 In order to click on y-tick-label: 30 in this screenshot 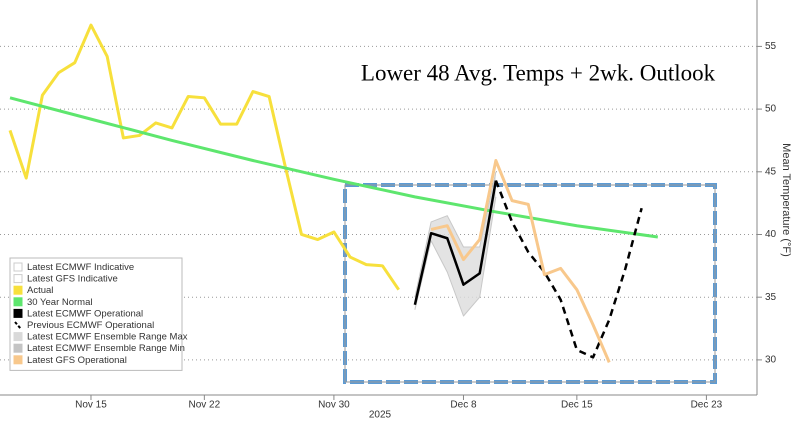, I will do `click(771, 360)`.